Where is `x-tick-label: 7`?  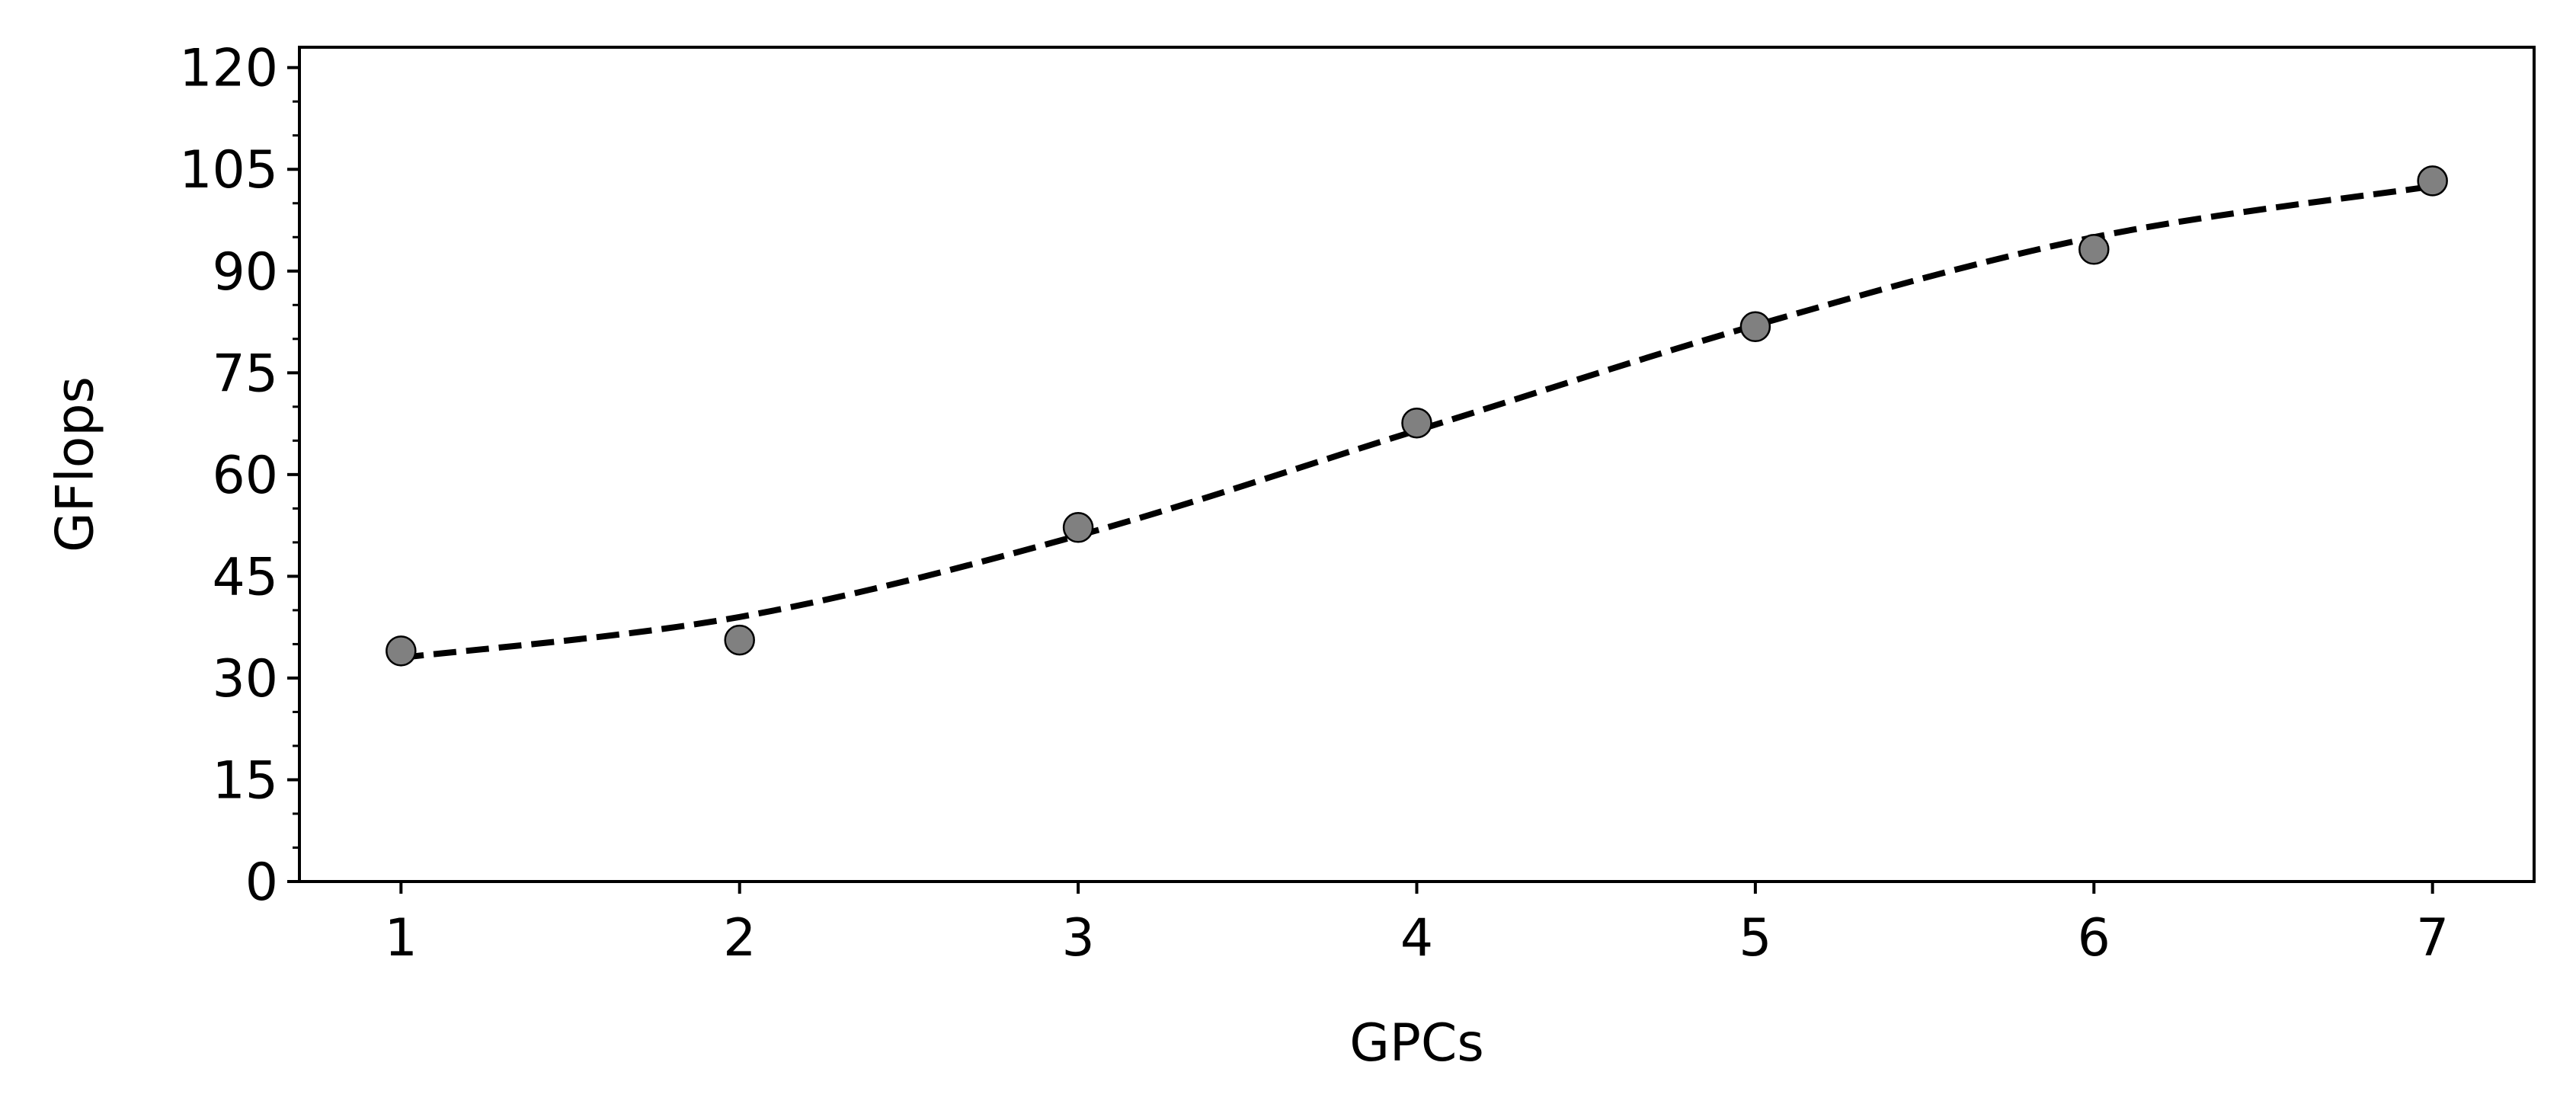 x-tick-label: 7 is located at coordinates (2432, 938).